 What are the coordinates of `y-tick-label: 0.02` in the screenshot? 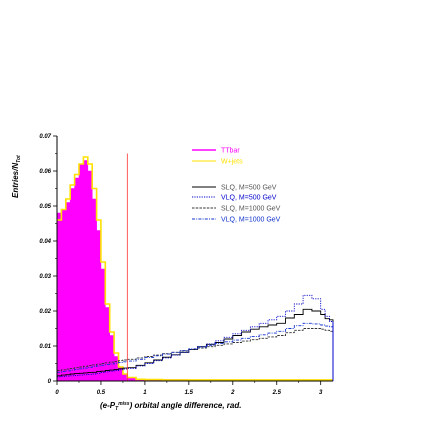 It's located at (45, 312).